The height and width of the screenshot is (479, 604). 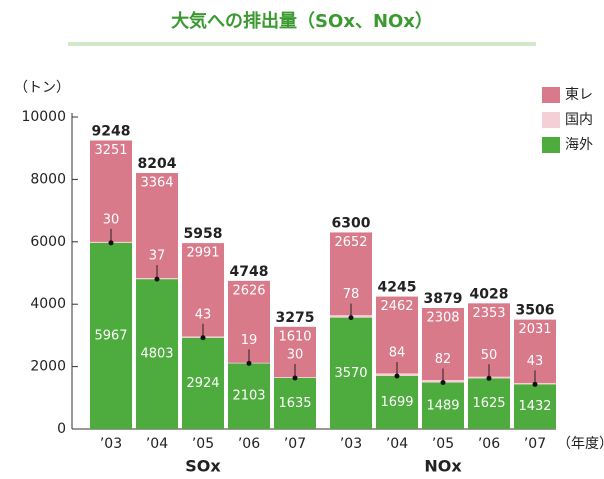 I want to click on y-tick-label: 6000, so click(x=48, y=242).